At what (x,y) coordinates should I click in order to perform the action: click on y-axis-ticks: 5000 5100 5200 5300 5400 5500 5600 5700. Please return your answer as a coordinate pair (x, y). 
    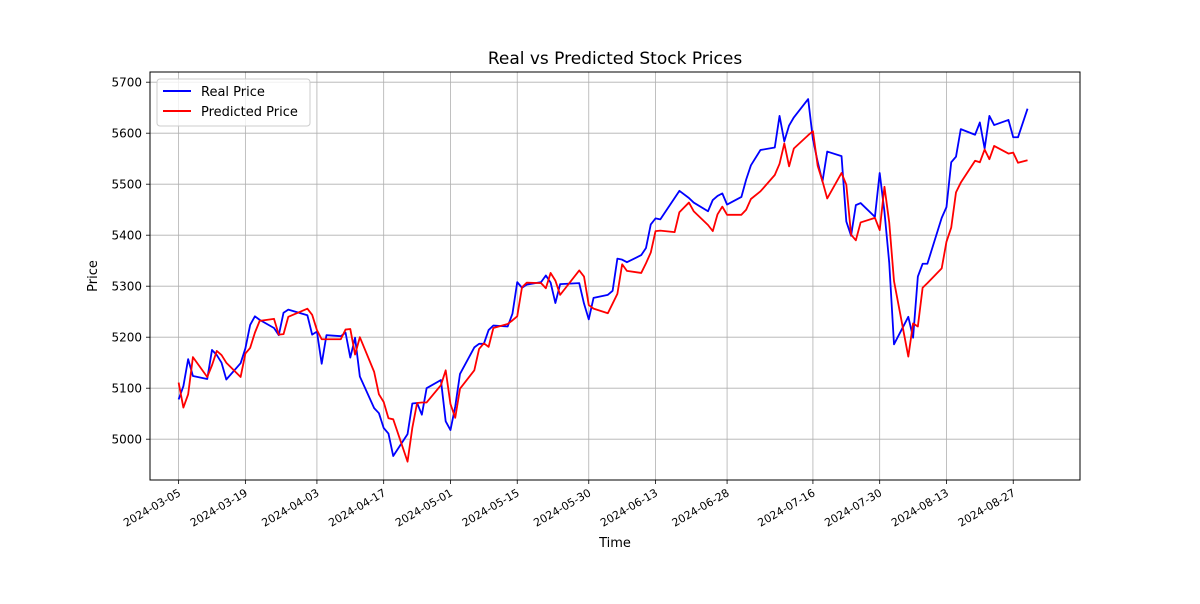
    Looking at the image, I should click on (130, 261).